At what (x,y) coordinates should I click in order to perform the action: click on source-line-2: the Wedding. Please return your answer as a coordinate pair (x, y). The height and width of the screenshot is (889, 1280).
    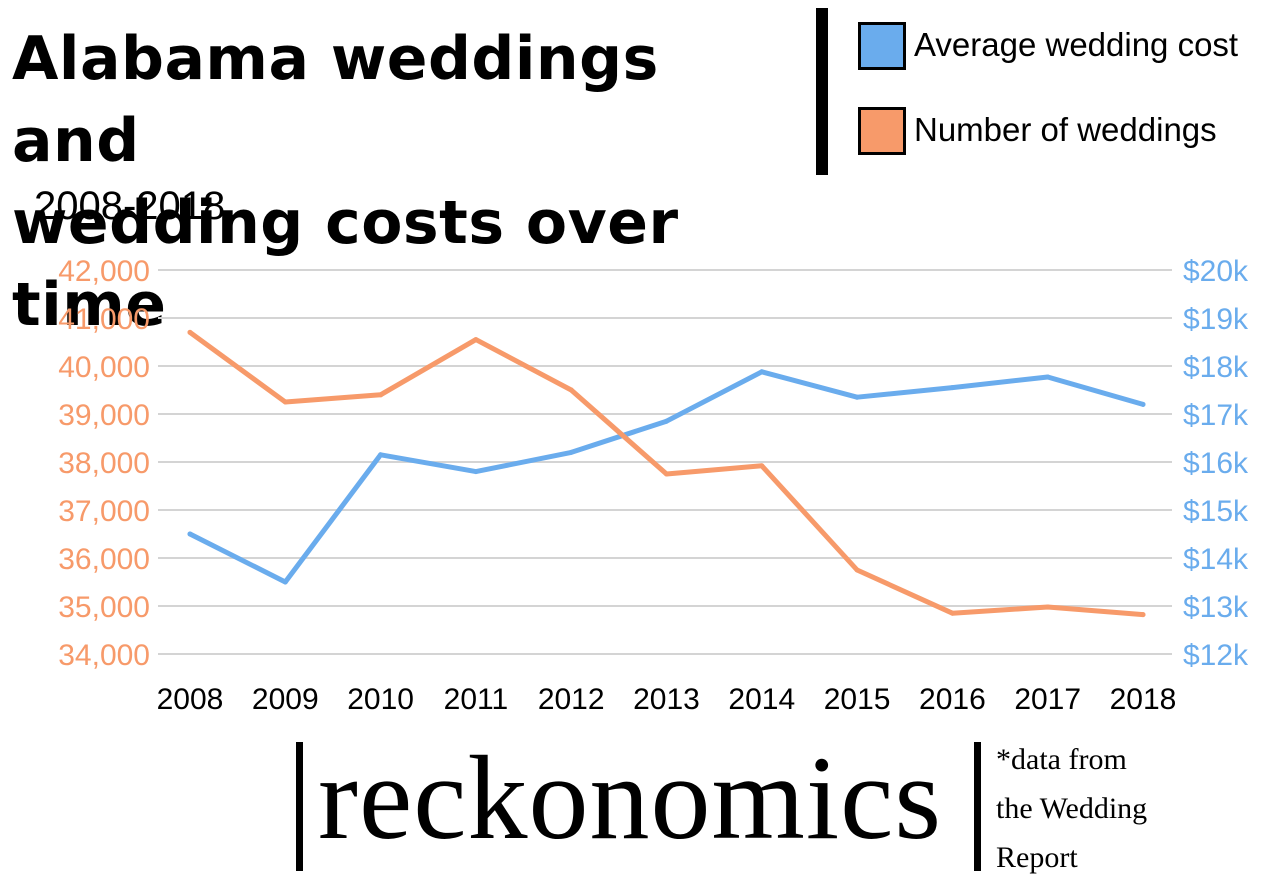
    Looking at the image, I should click on (1072, 808).